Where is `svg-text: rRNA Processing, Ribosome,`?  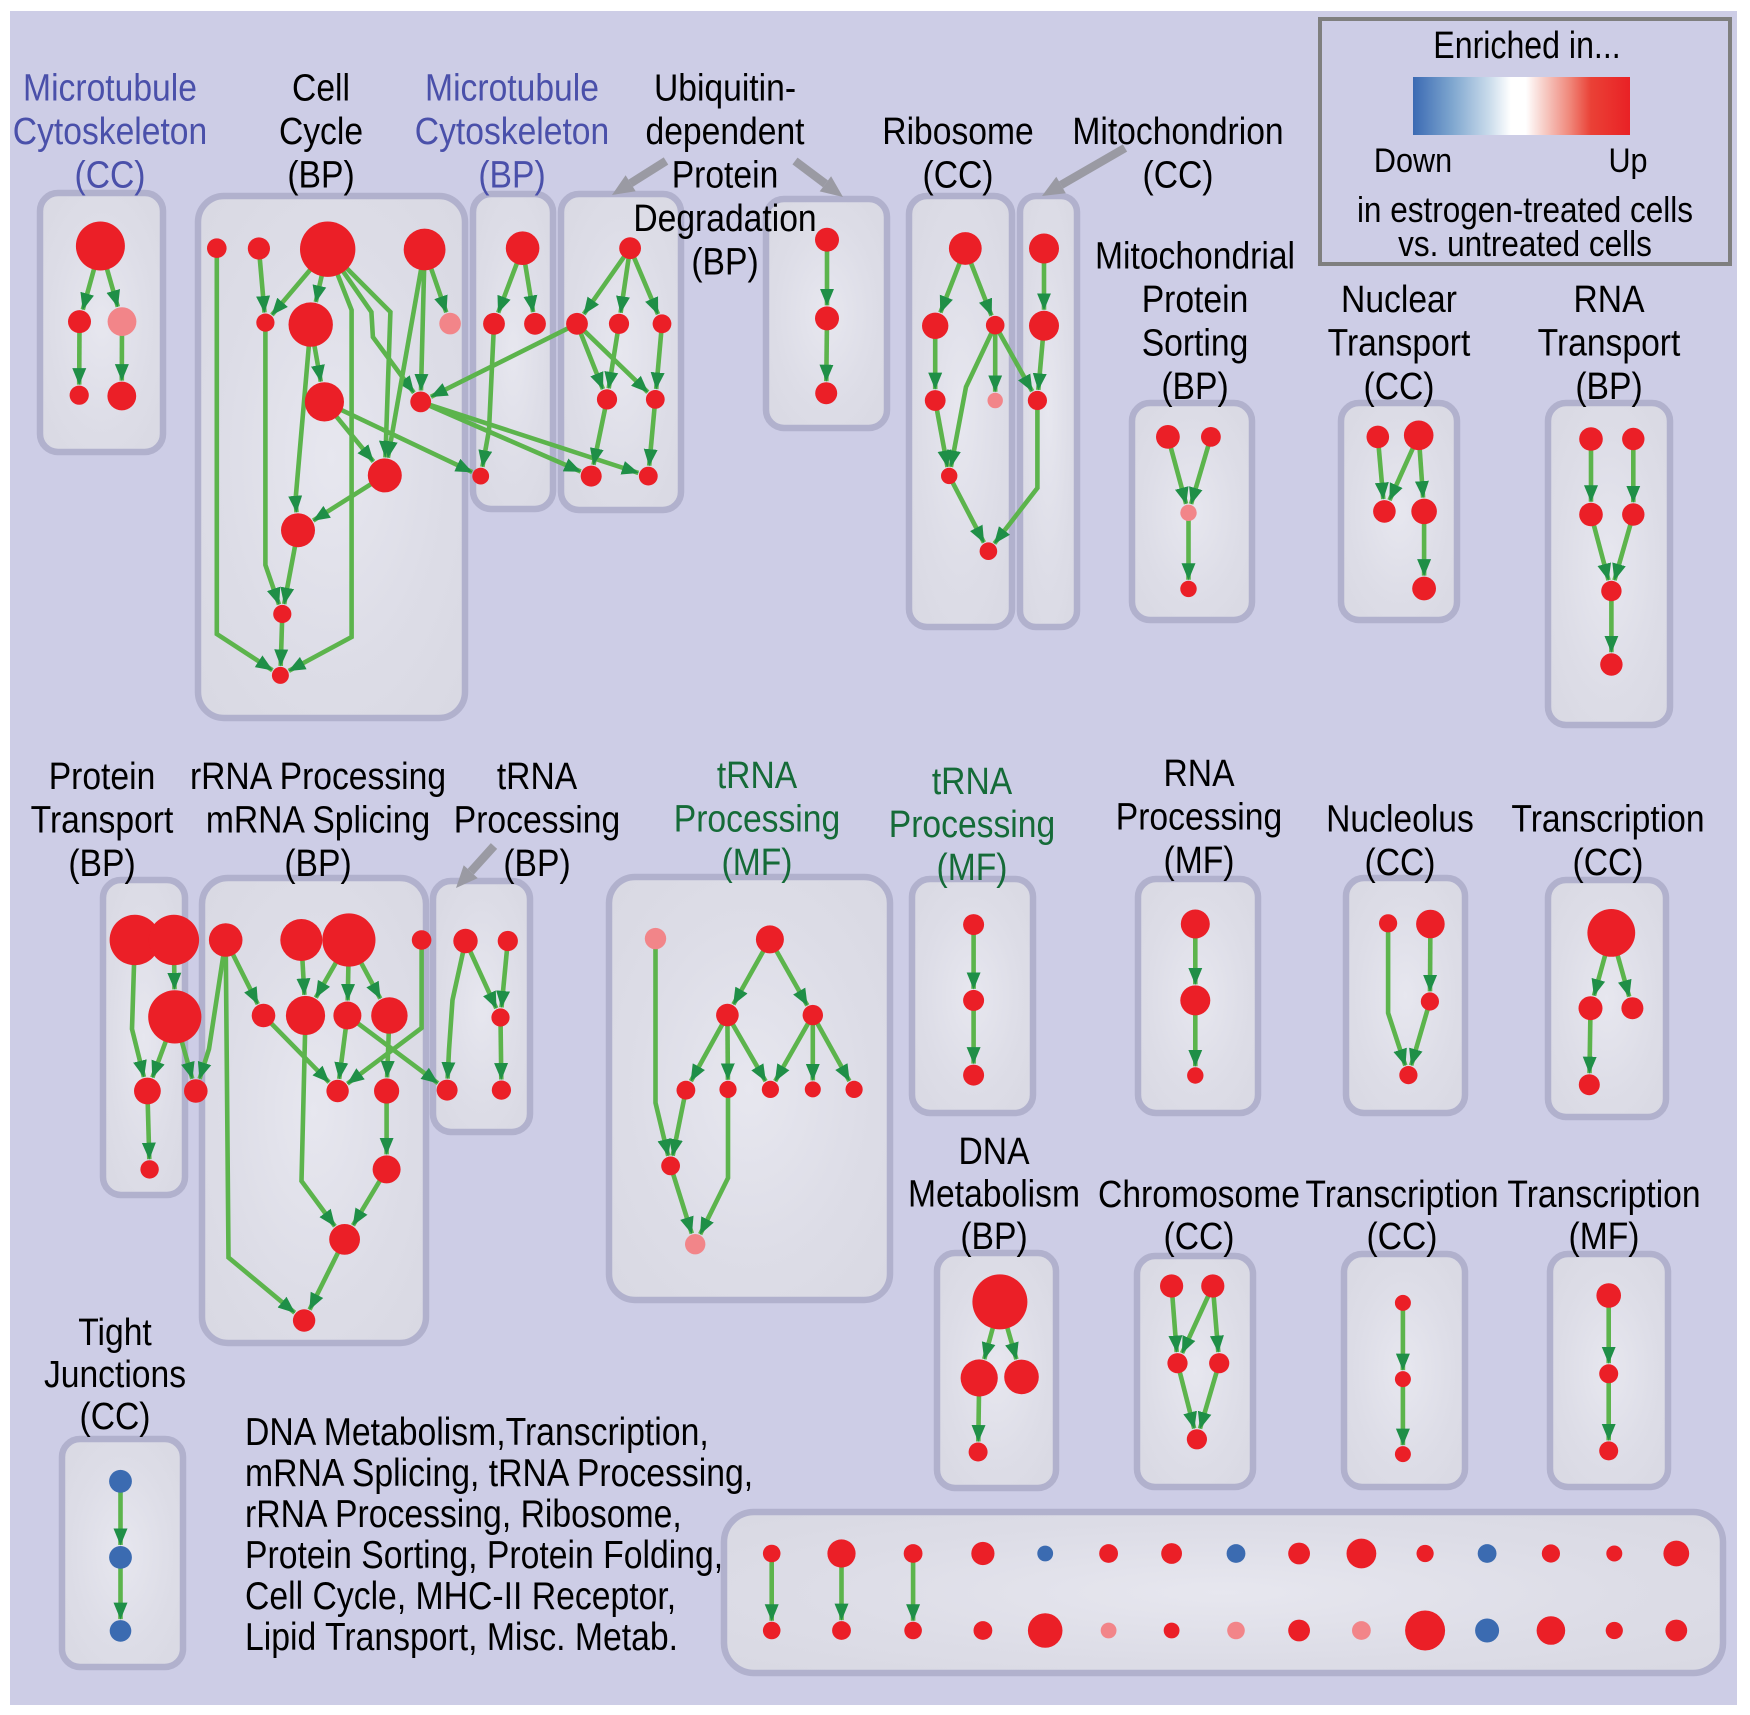
svg-text: rRNA Processing, Ribosome, is located at coordinates (463, 1514).